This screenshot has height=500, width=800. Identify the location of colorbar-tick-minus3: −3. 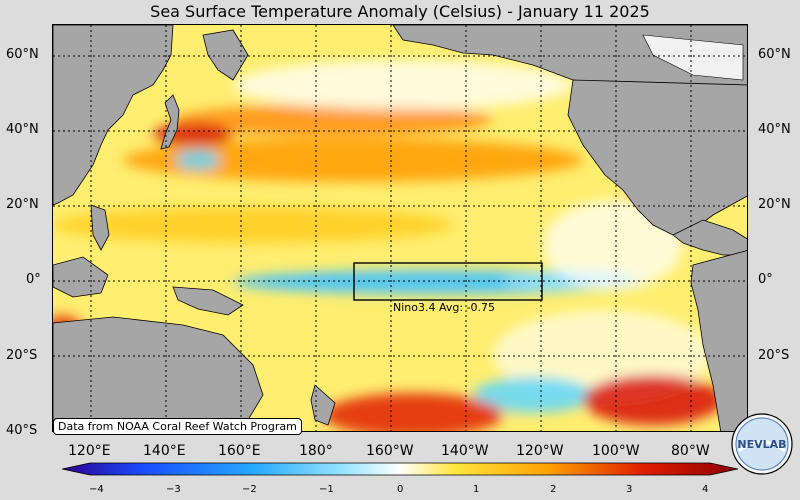
(173, 489).